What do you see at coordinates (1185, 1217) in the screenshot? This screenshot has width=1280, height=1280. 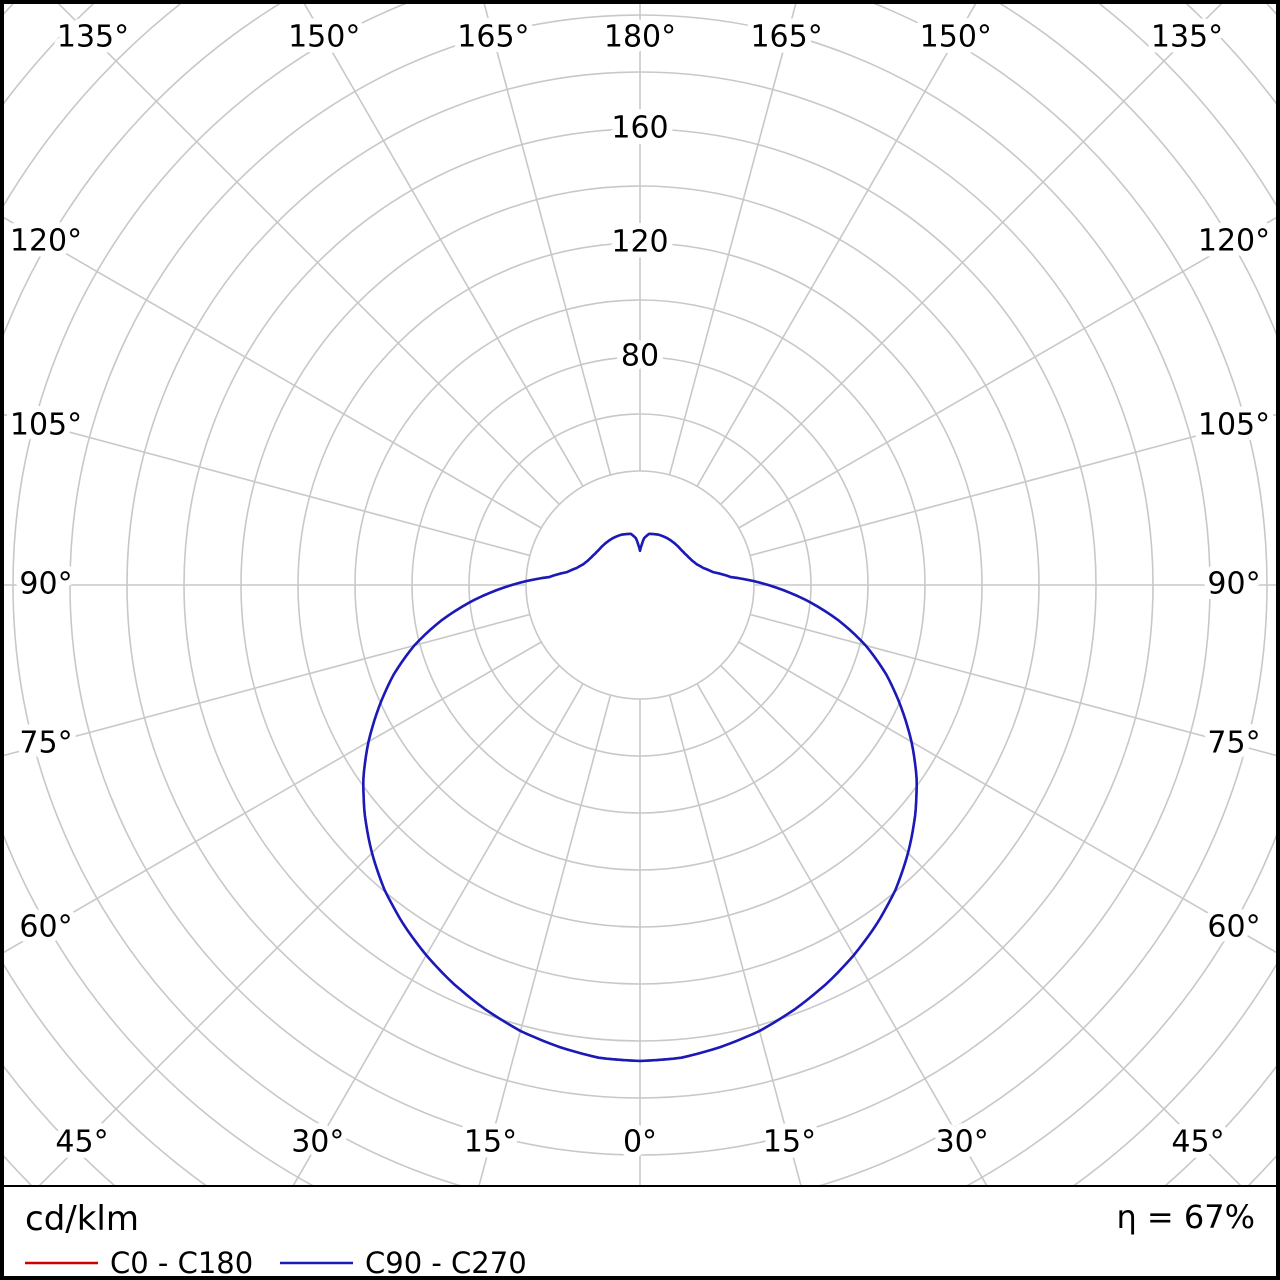 I see `efficiency-label: η = 67%` at bounding box center [1185, 1217].